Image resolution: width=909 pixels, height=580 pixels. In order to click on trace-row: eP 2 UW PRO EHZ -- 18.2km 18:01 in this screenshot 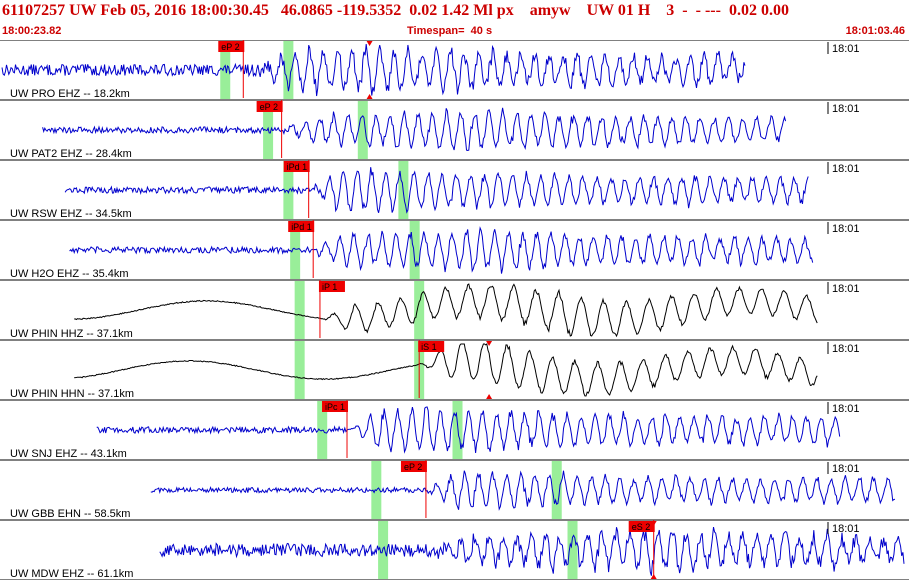, I will do `click(430, 70)`.